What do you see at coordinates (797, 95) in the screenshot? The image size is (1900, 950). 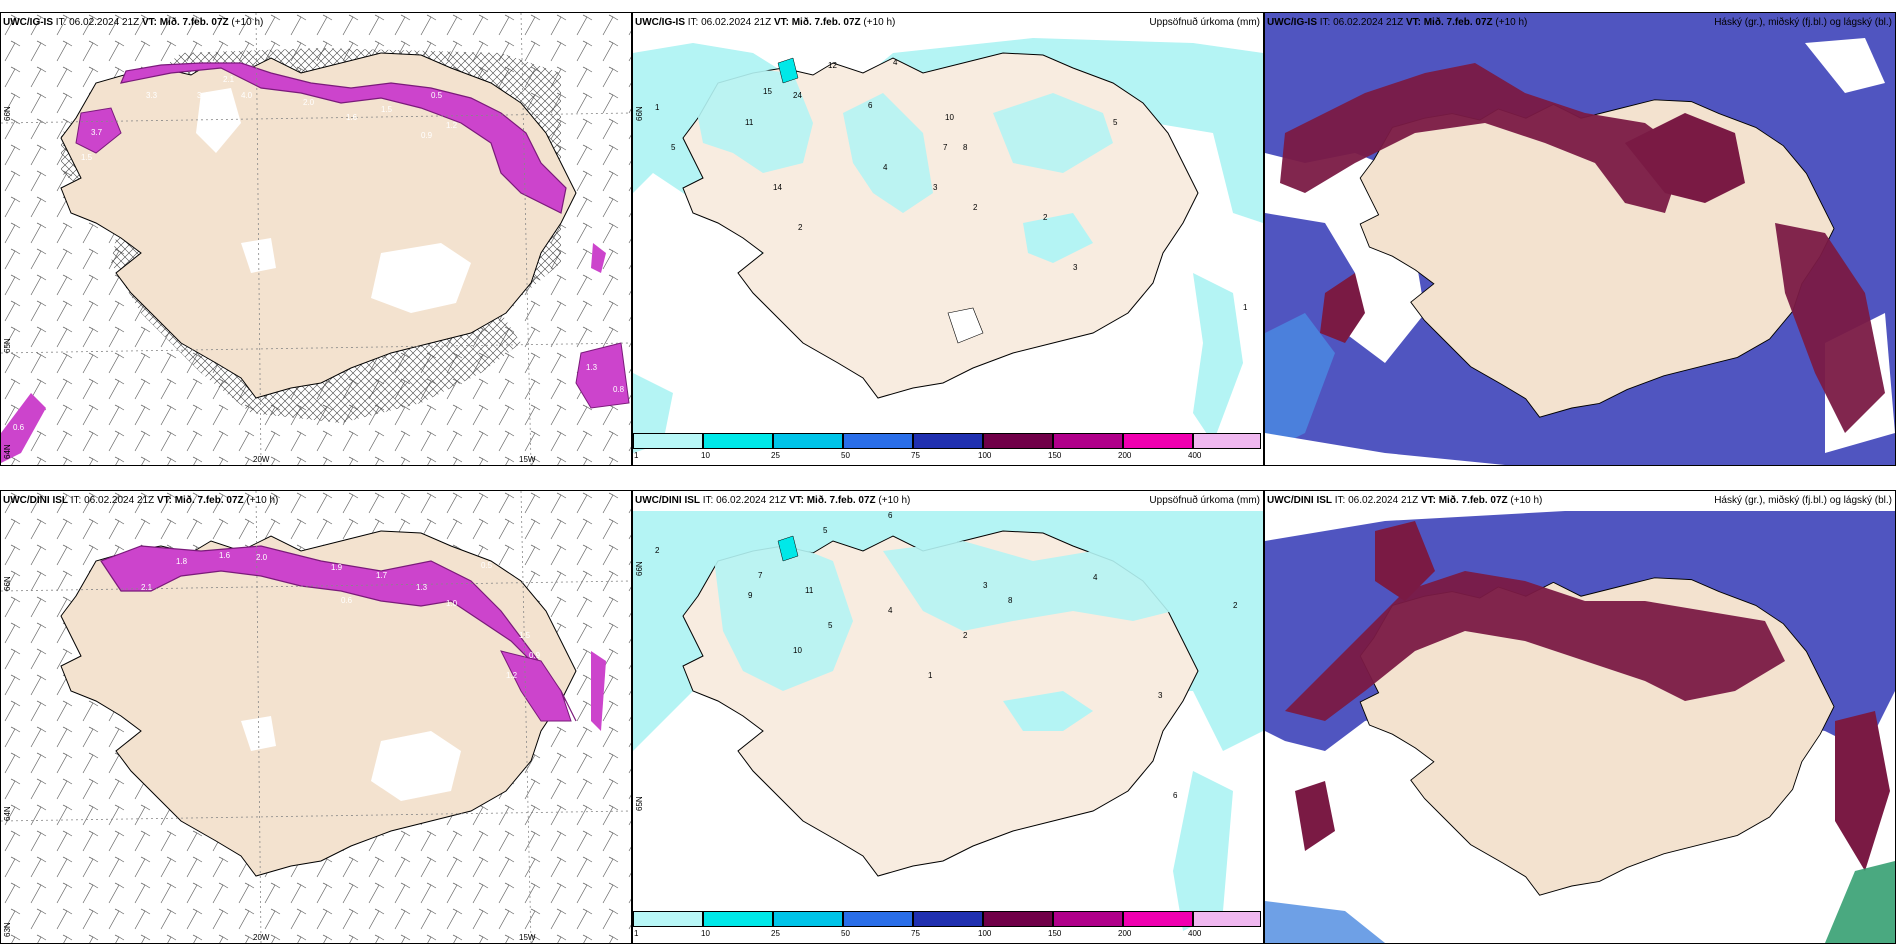 I see `precip-label: 24` at bounding box center [797, 95].